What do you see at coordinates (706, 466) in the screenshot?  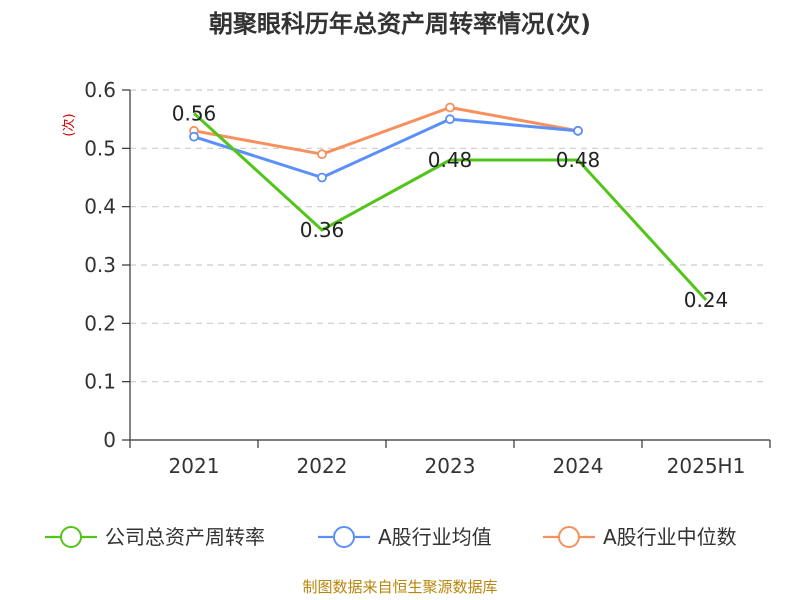 I see `x-tick-label: 2025H1` at bounding box center [706, 466].